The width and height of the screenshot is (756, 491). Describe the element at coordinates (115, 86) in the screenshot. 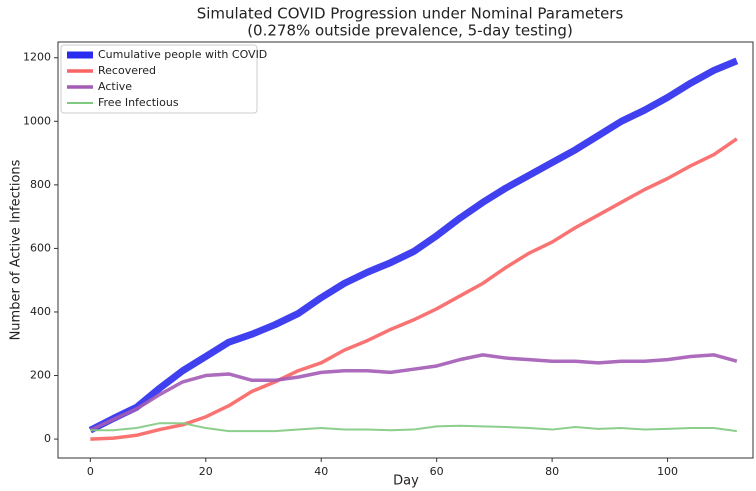

I see `legend-label: Active` at that location.